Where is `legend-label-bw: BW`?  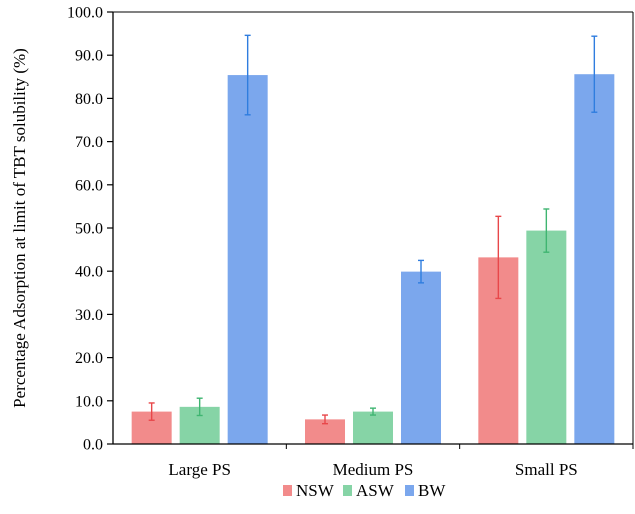
legend-label-bw: BW is located at coordinates (432, 490).